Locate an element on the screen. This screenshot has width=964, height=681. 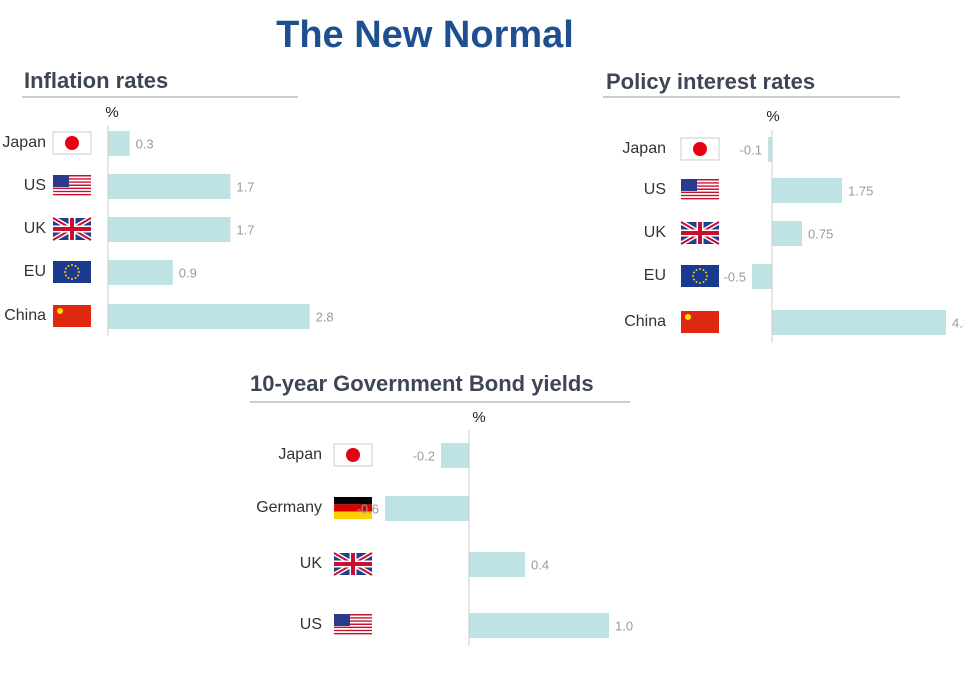
chart-title: Inflation rates is located at coordinates (96, 80).